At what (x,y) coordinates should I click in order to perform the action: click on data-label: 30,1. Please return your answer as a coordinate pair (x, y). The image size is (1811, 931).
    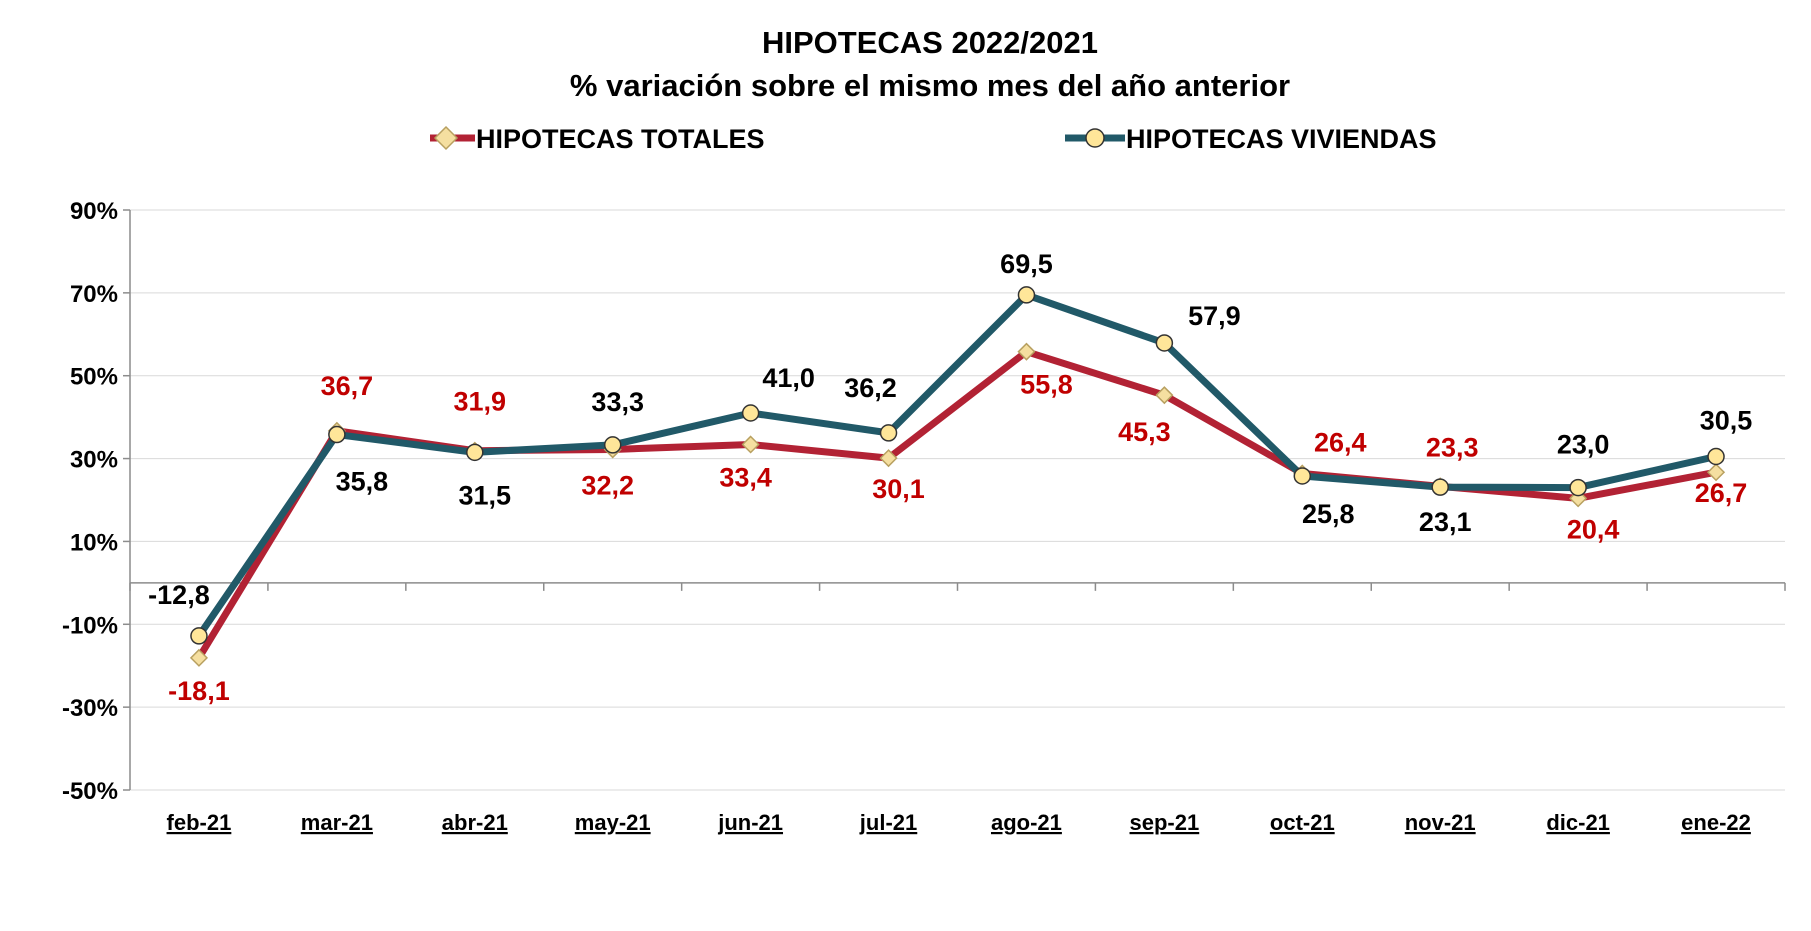
    Looking at the image, I should click on (898, 489).